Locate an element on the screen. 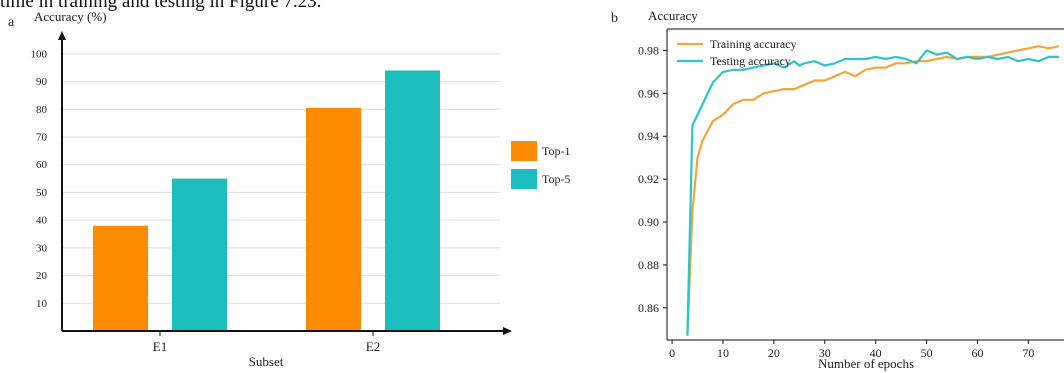  line-xtick-label: 50 is located at coordinates (927, 353).